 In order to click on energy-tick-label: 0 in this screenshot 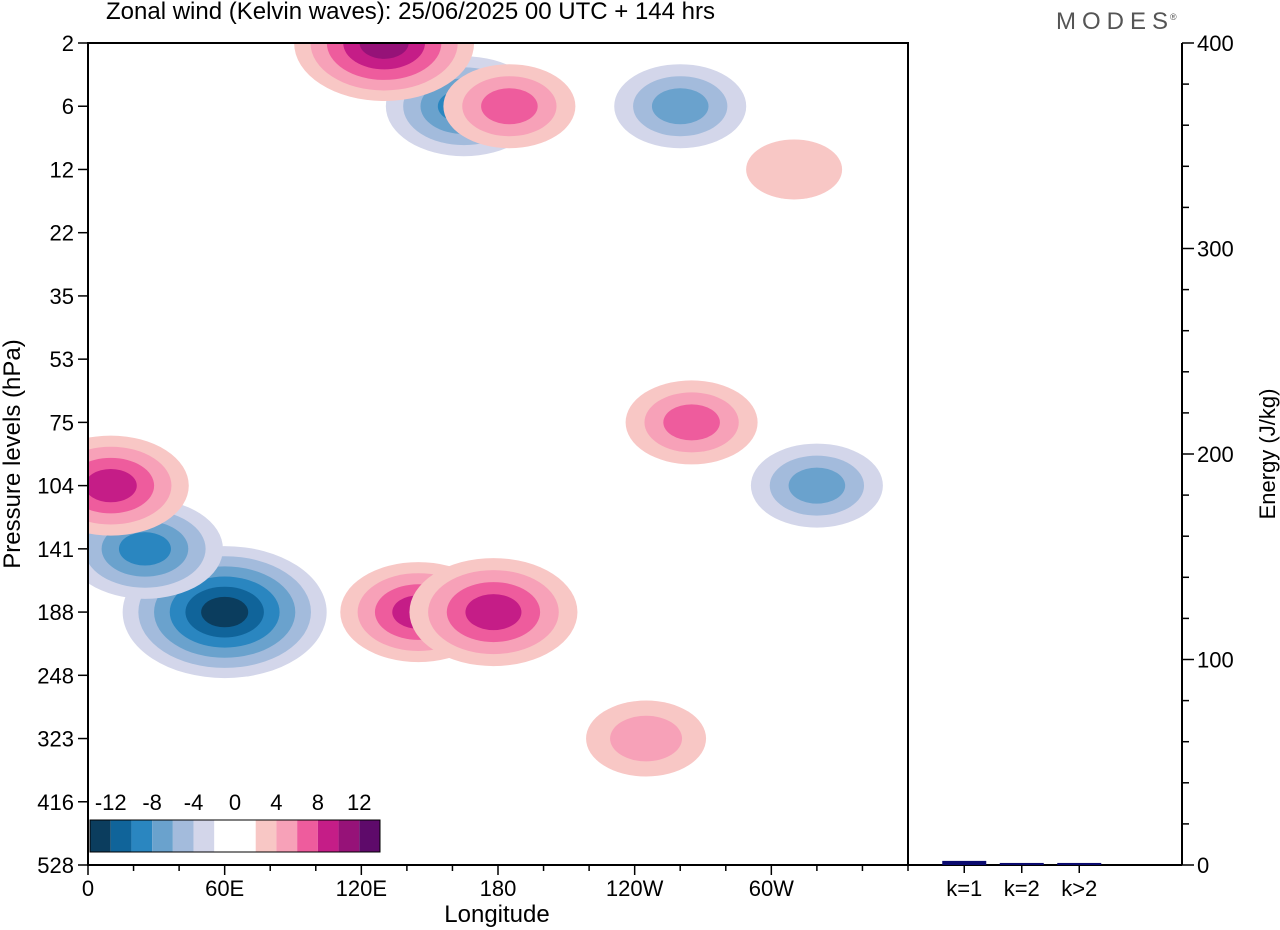, I will do `click(1203, 865)`.